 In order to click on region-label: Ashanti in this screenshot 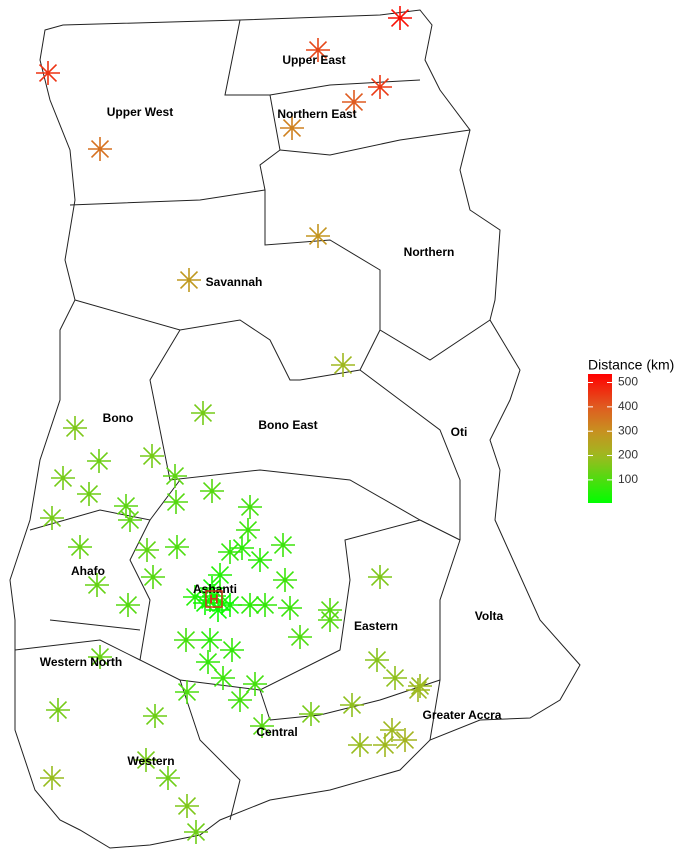, I will do `click(215, 589)`.